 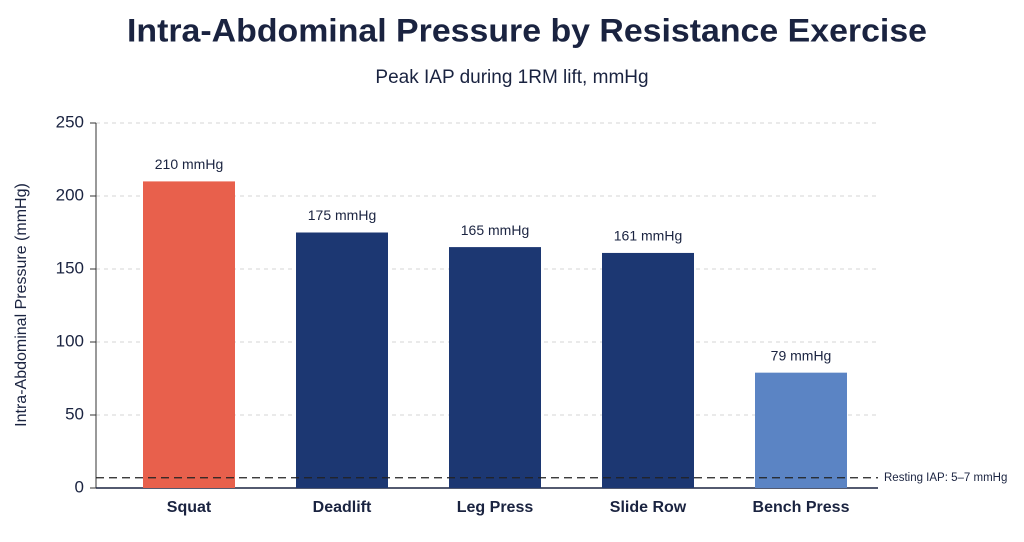 I want to click on value-label: 165 mmHg, so click(x=495, y=230).